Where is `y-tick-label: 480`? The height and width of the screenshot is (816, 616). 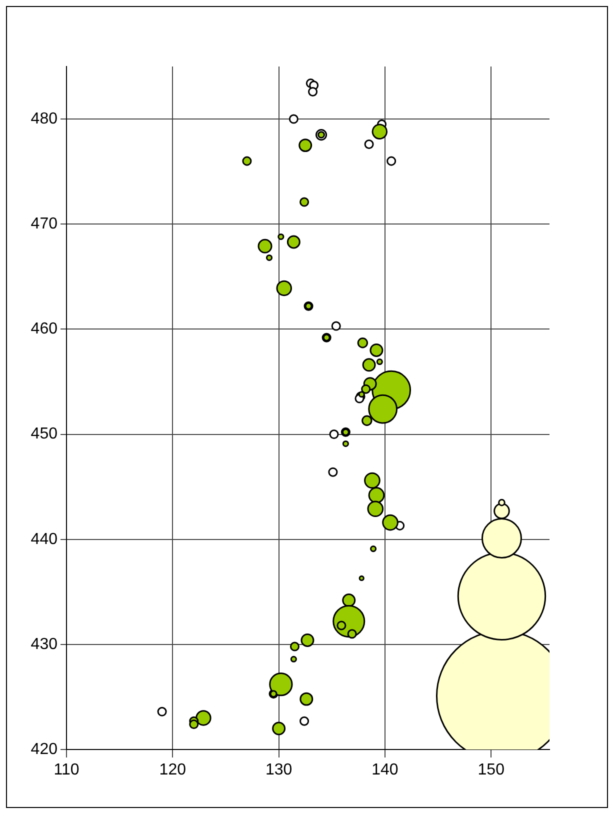 y-tick-label: 480 is located at coordinates (44, 119).